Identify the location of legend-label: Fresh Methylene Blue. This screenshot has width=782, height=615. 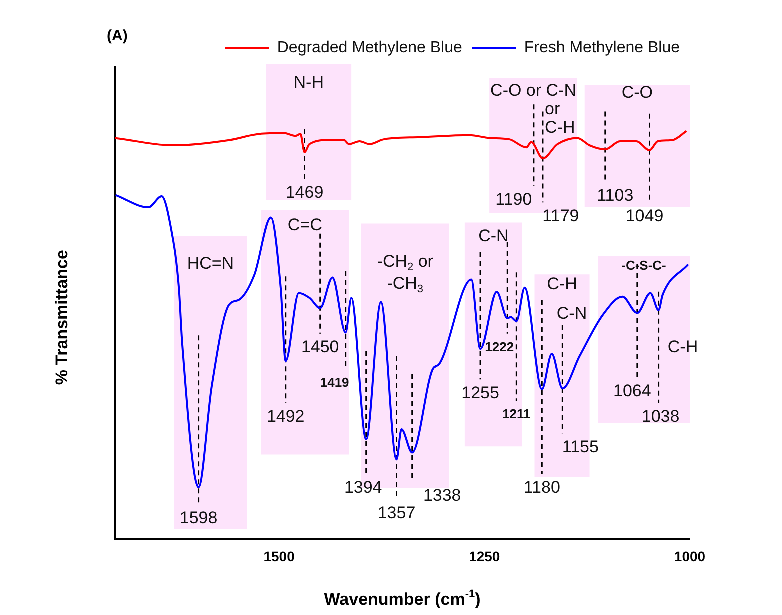
(602, 47).